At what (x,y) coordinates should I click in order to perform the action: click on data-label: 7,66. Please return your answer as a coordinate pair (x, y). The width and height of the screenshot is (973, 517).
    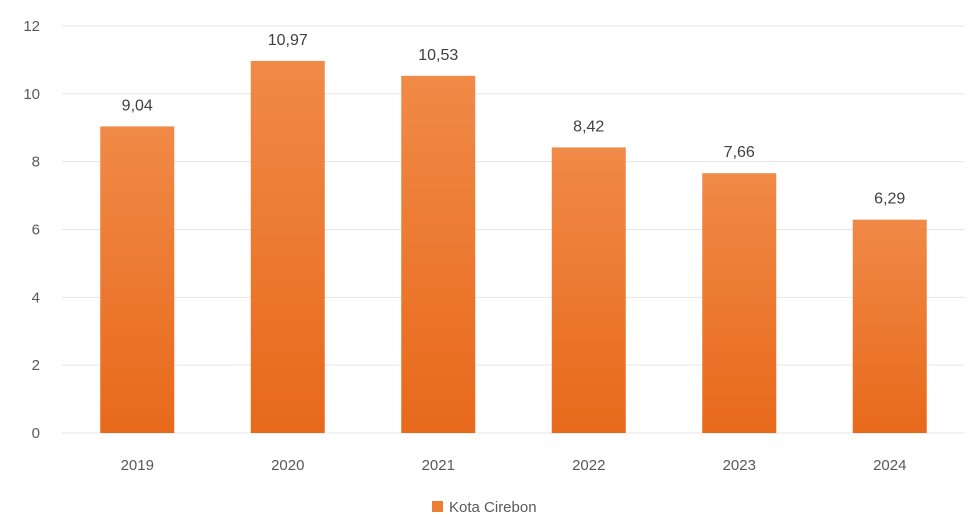
    Looking at the image, I should click on (739, 152).